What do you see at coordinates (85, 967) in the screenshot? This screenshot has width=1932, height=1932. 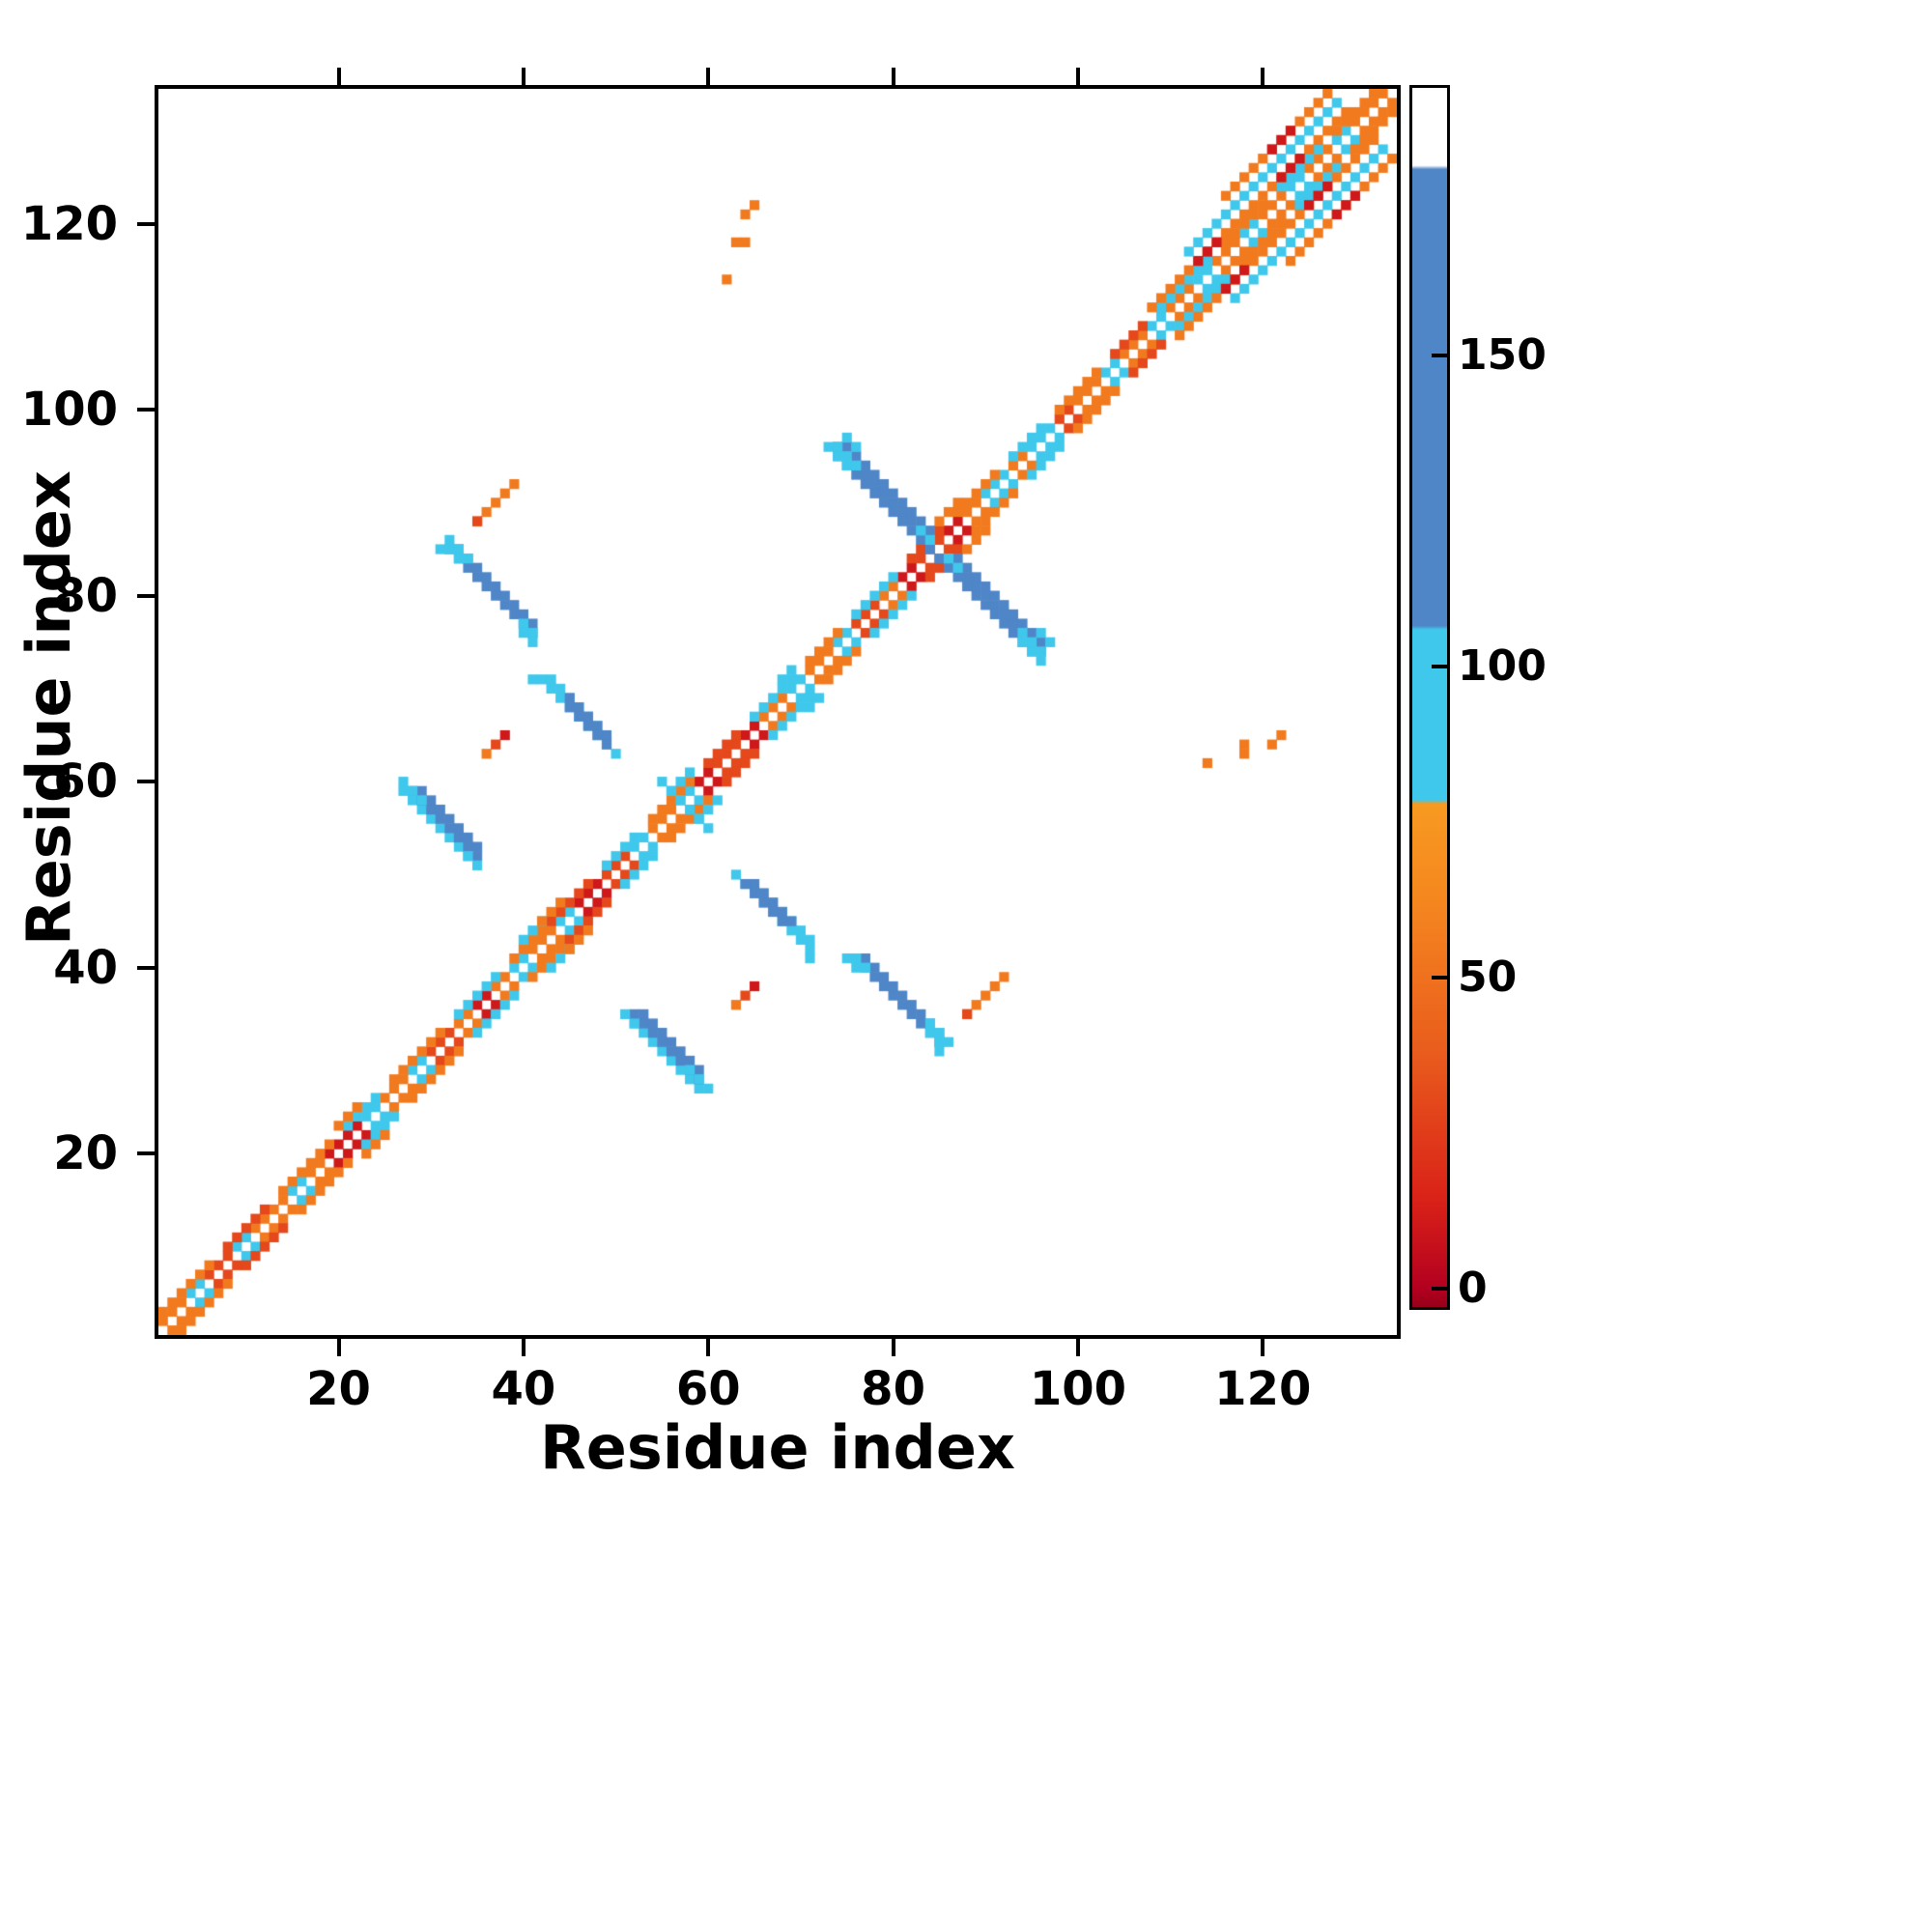 I see `y-tick-label: 40` at bounding box center [85, 967].